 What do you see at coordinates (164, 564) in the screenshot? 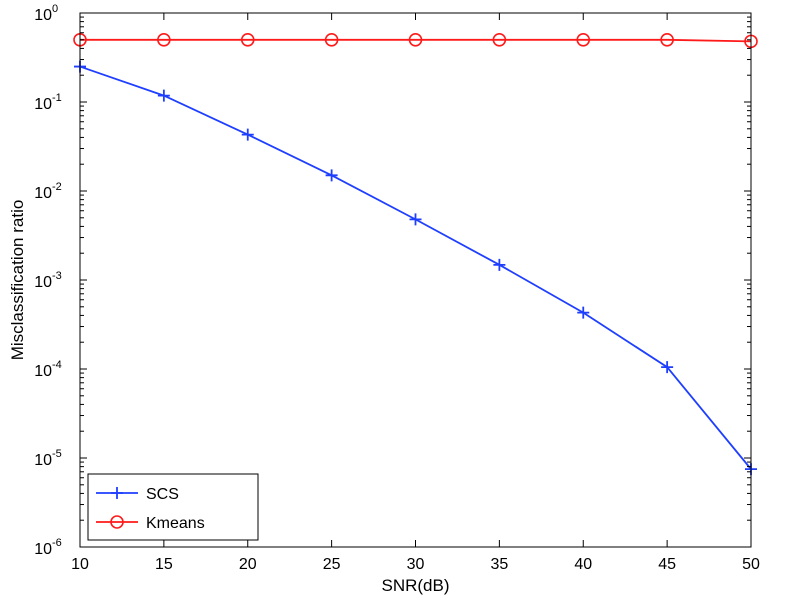
I see `x-tick-label: 15` at bounding box center [164, 564].